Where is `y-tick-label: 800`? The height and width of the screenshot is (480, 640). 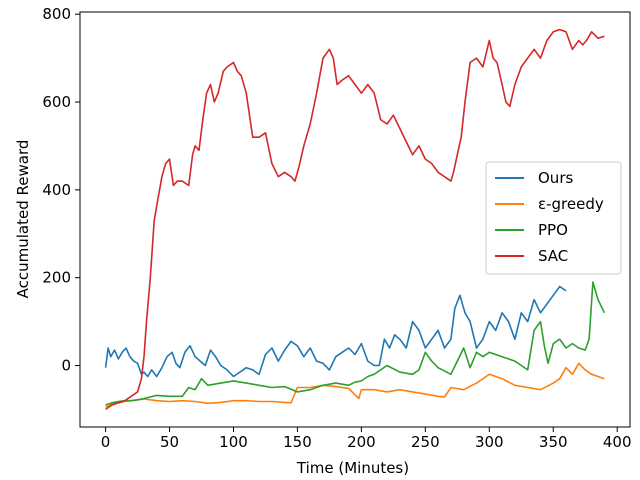
y-tick-label: 800 is located at coordinates (56, 14).